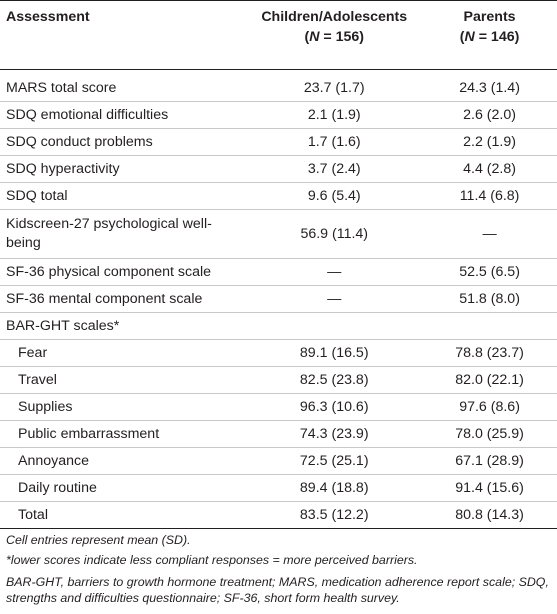 The image size is (557, 614). What do you see at coordinates (489, 196) in the screenshot?
I see `parents-value: 11.4 (6.8)` at bounding box center [489, 196].